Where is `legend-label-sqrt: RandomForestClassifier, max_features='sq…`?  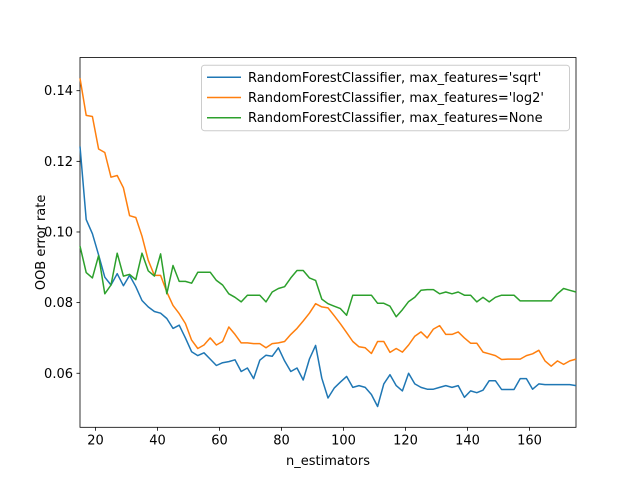
legend-label-sqrt: RandomForestClassifier, max_features='sq… is located at coordinates (394, 78).